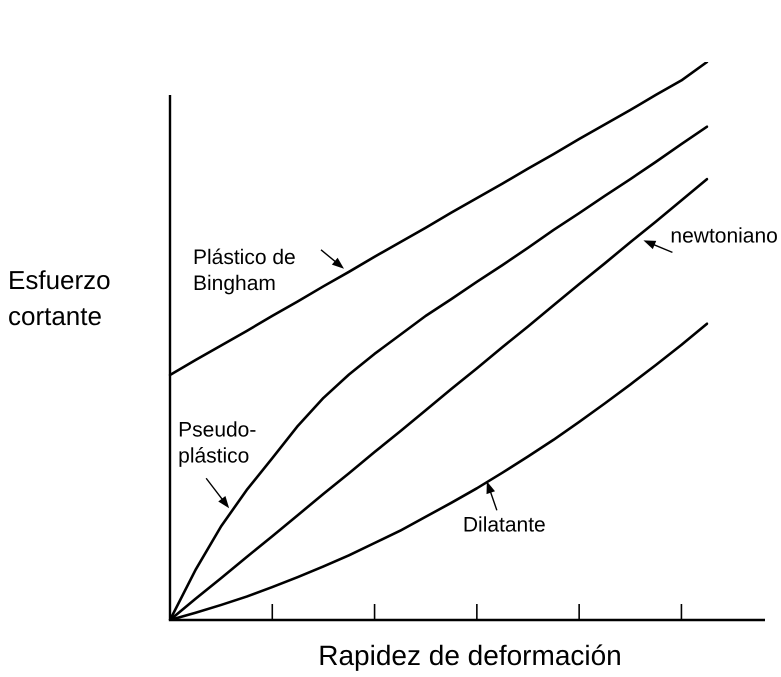  I want to click on legend-label: newtoniano, so click(724, 236).